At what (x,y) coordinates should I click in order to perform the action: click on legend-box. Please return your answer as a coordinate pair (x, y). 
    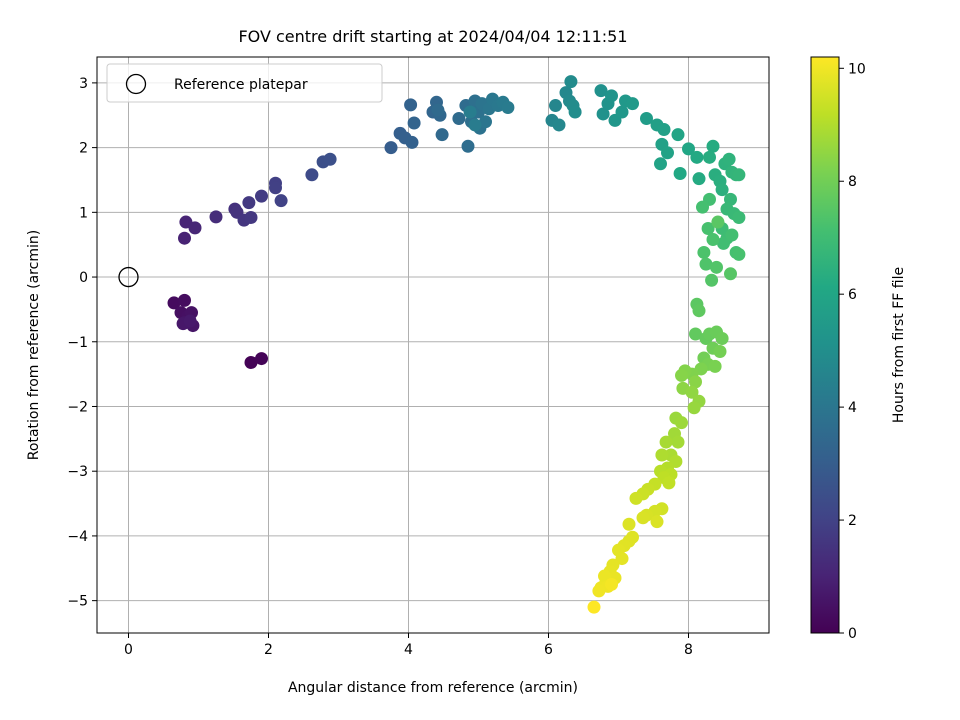
    Looking at the image, I should click on (244, 83).